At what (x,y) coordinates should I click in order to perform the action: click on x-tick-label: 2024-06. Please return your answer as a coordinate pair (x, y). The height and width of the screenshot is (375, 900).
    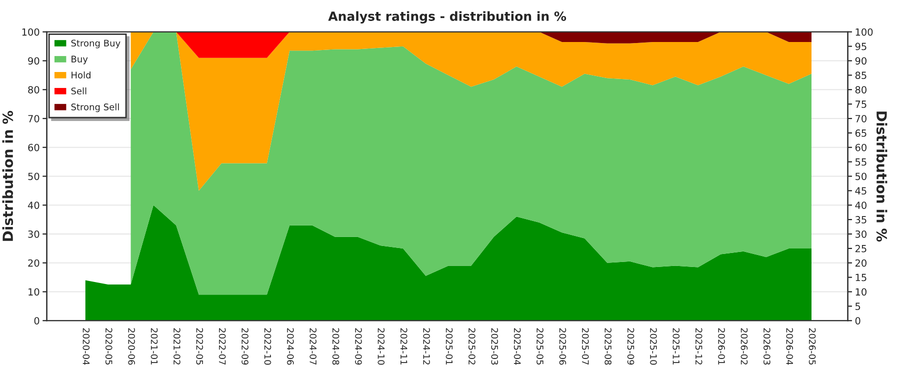
    Looking at the image, I should click on (290, 346).